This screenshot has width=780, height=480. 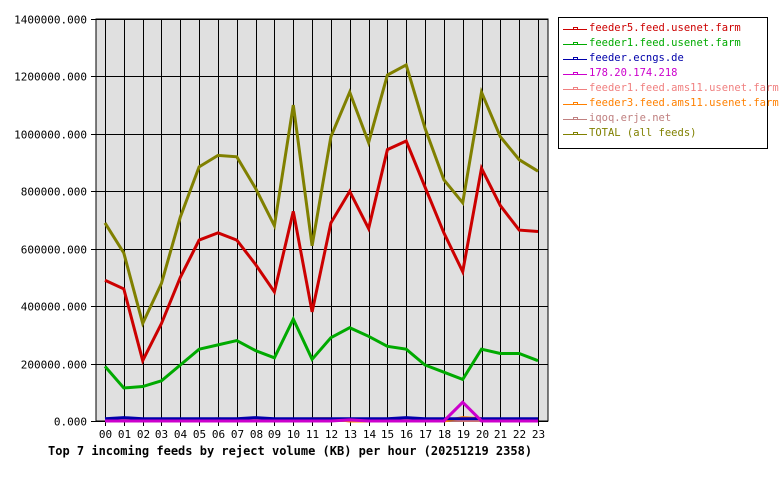 What do you see at coordinates (482, 434) in the screenshot?
I see `svg-text: 20` at bounding box center [482, 434].